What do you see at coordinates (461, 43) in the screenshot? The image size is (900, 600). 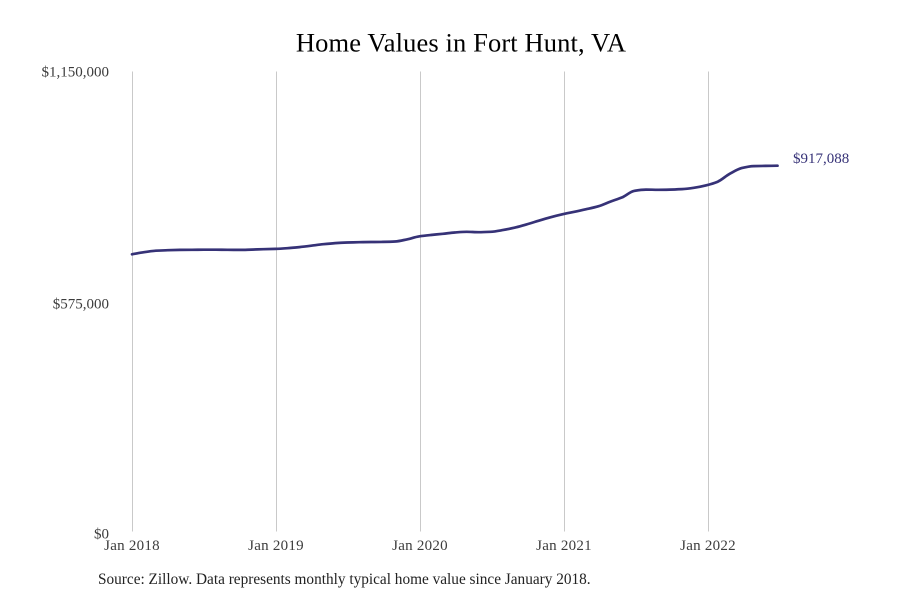 I see `svg-text: Home Values in Fort Hunt, VA` at bounding box center [461, 43].